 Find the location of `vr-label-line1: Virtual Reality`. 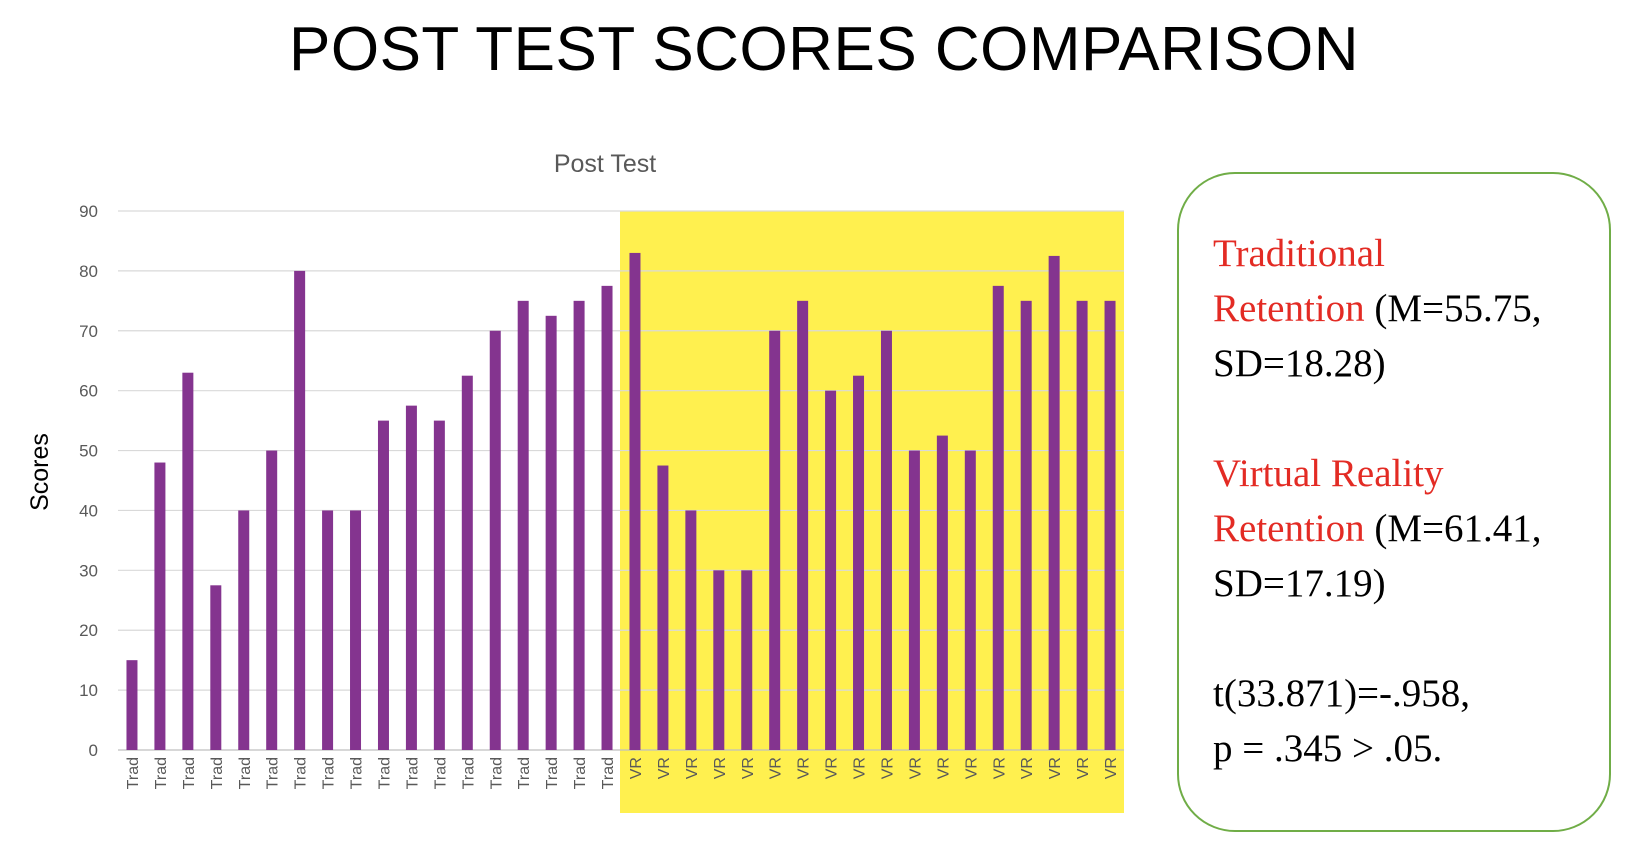

vr-label-line1: Virtual Reality is located at coordinates (1328, 473).